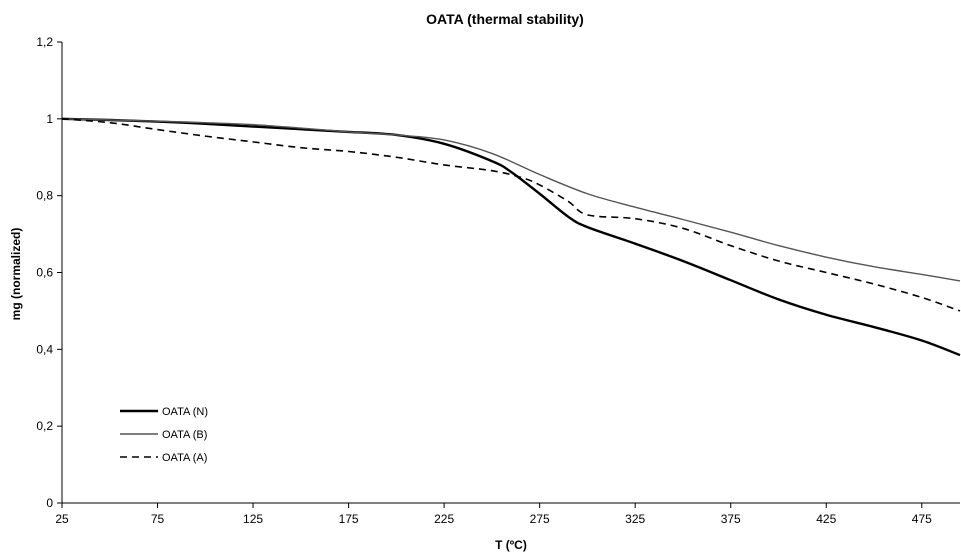 Image resolution: width=961 pixels, height=554 pixels. What do you see at coordinates (158, 519) in the screenshot?
I see `x-tick-label: 75` at bounding box center [158, 519].